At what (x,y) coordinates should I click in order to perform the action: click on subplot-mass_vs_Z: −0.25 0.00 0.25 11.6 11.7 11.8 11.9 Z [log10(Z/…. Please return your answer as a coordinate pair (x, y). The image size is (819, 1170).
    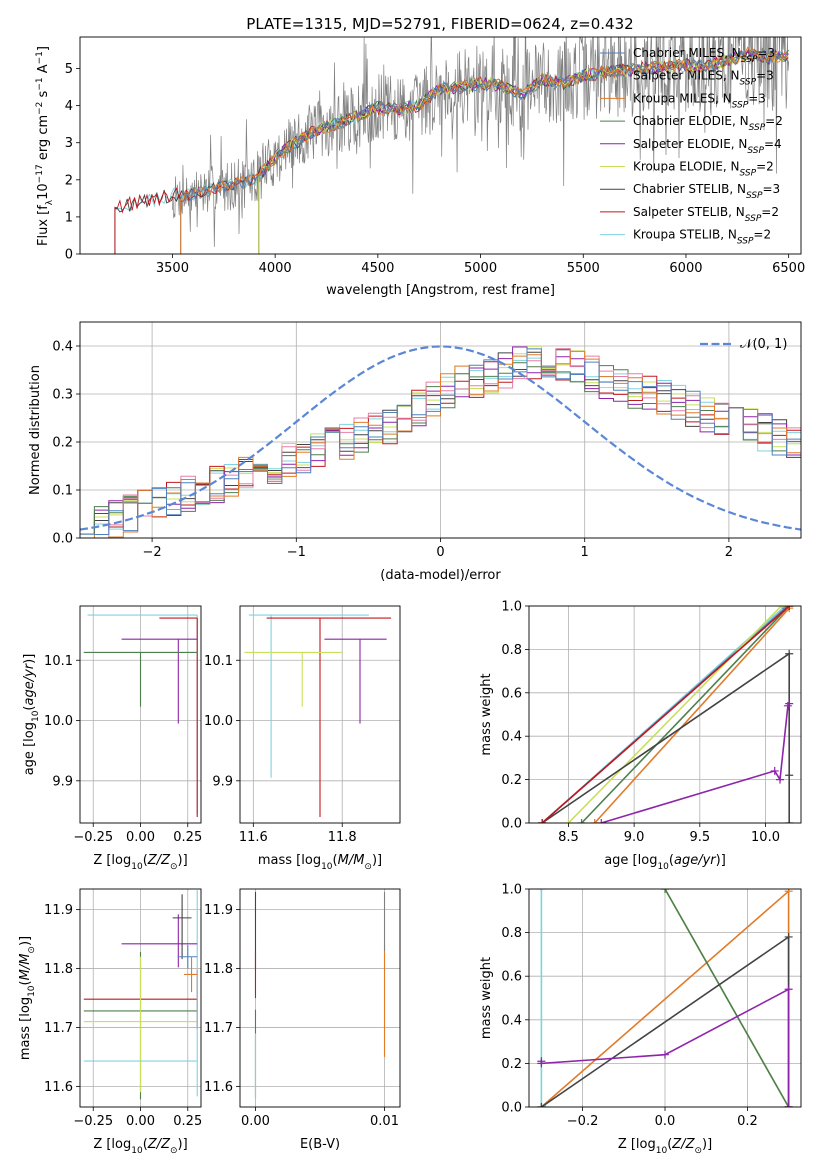
    Looking at the image, I should click on (110, 1022).